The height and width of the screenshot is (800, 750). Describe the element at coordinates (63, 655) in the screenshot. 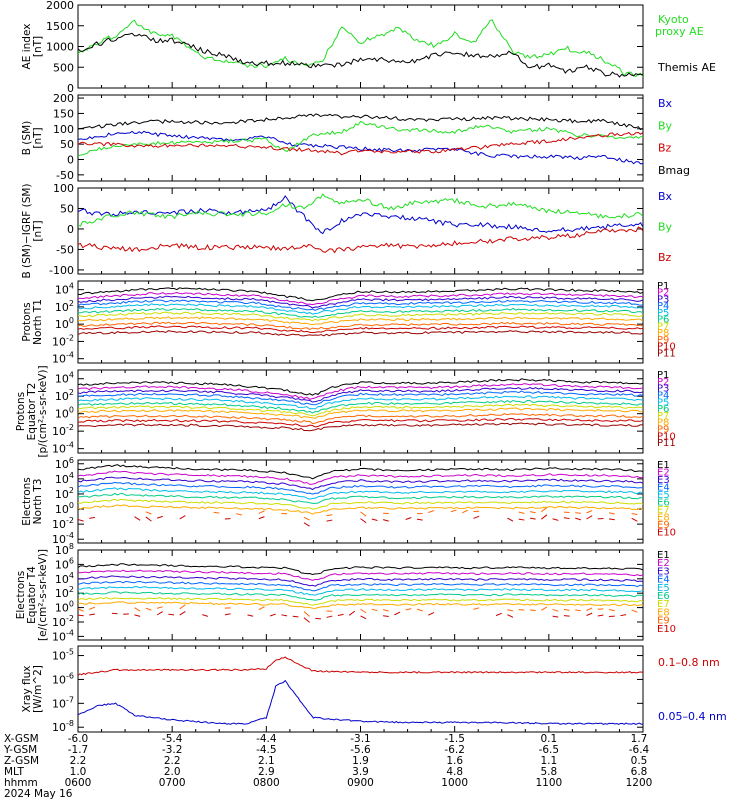

I see `y-tick-label: 10-5` at that location.